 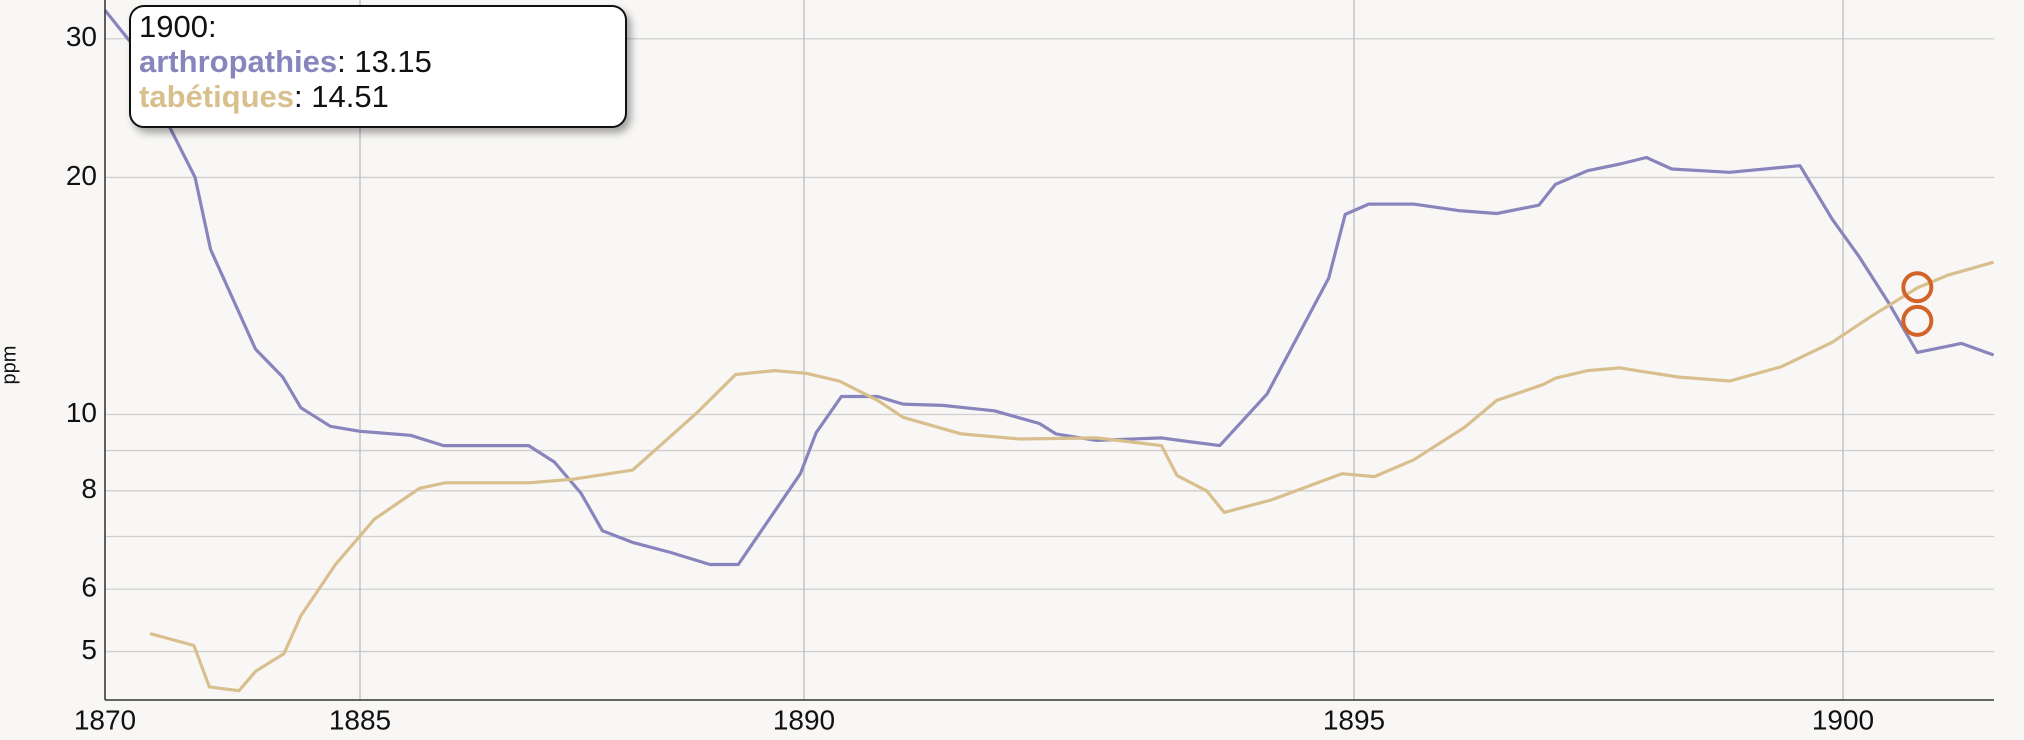 What do you see at coordinates (105, 719) in the screenshot?
I see `x-tick-label: 1870` at bounding box center [105, 719].